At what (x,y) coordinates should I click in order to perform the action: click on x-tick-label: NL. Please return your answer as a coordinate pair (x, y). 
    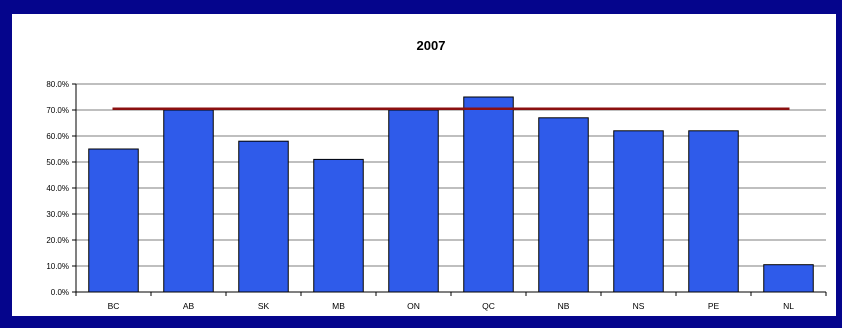
    Looking at the image, I should click on (788, 306).